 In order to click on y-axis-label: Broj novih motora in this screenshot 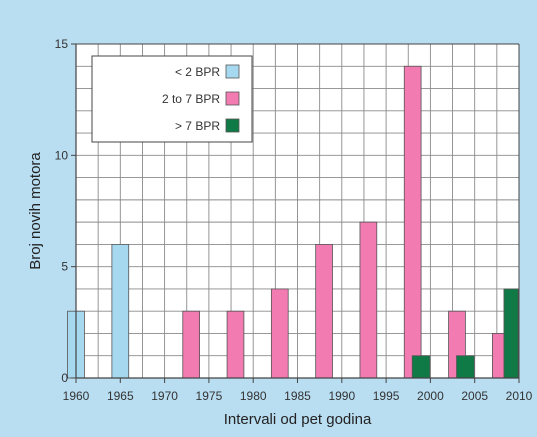, I will do `click(35, 211)`.